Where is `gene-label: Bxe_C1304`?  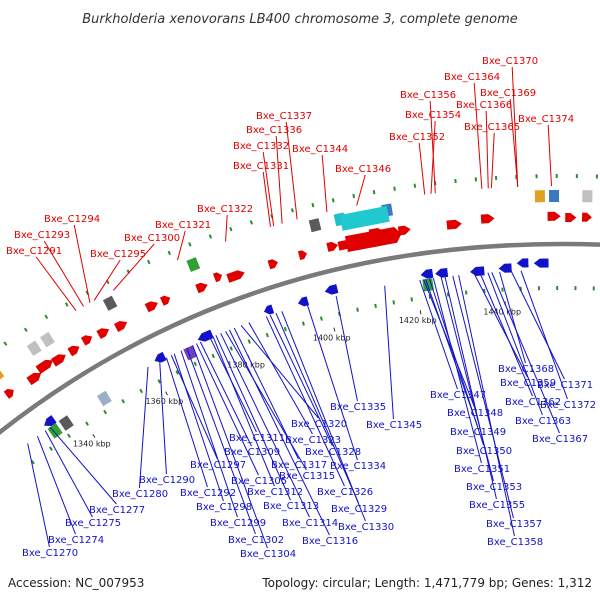 gene-label: Bxe_C1304 is located at coordinates (268, 554).